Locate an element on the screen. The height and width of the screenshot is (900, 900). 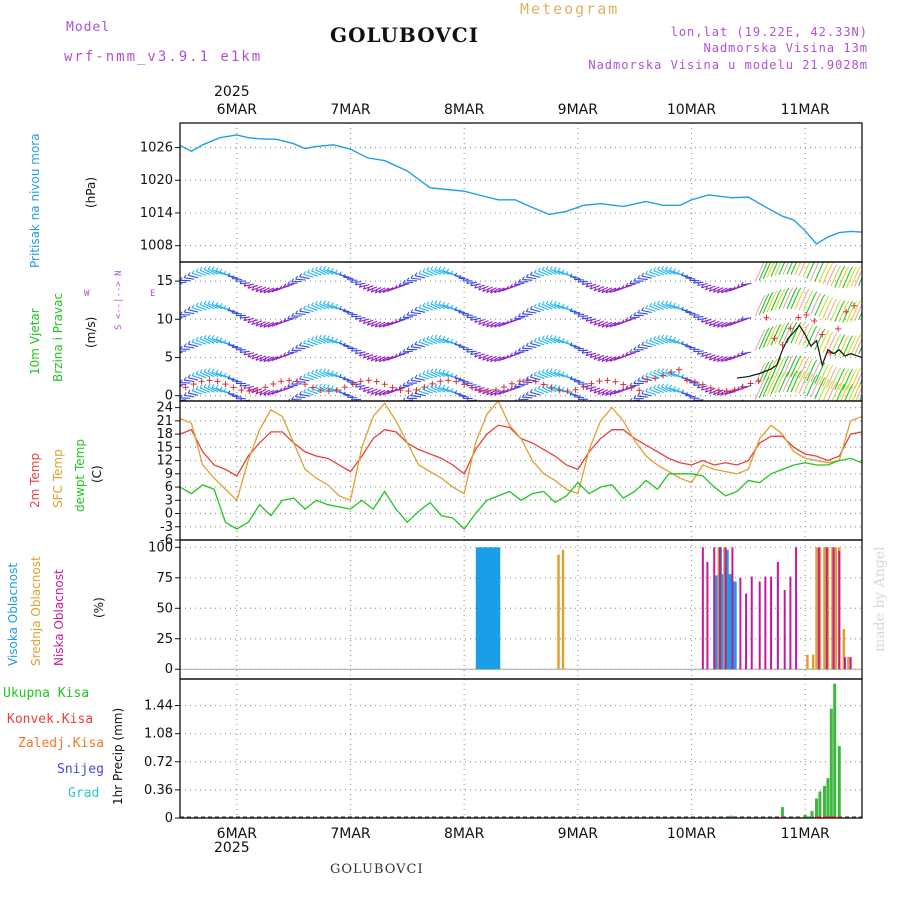
conv-precip-bar is located at coordinates (839, 817).